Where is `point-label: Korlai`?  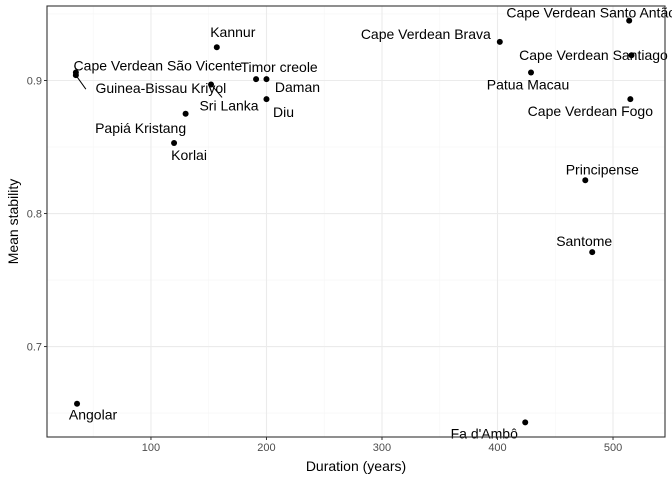
point-label: Korlai is located at coordinates (189, 155).